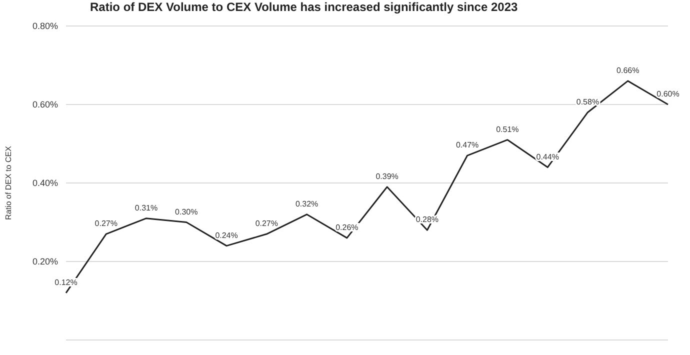 The height and width of the screenshot is (355, 690). Describe the element at coordinates (507, 129) in the screenshot. I see `text: 0.51%` at that location.